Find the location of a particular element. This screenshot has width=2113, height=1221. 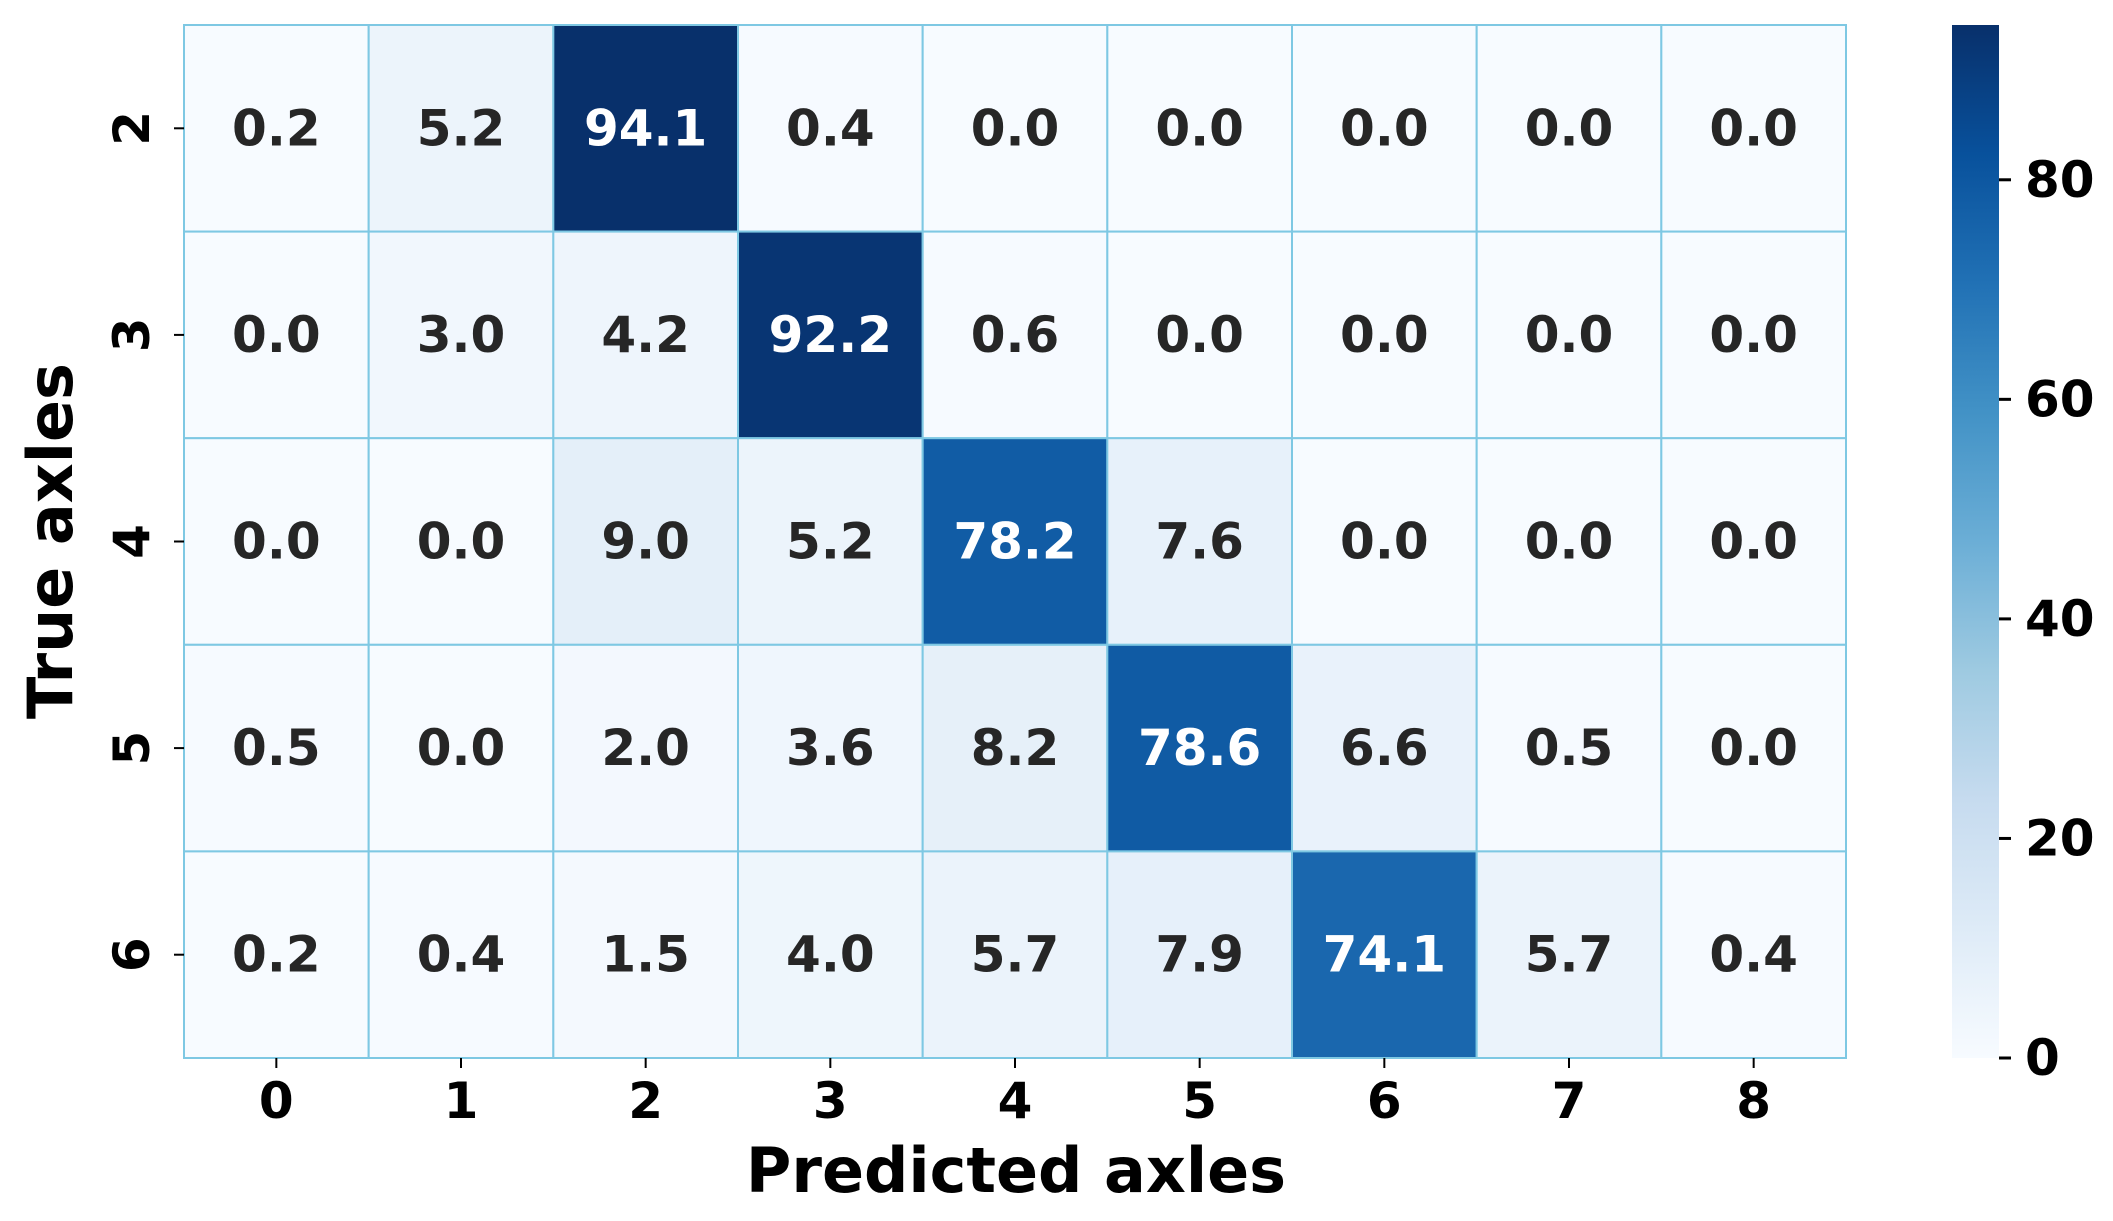

y-tick-label: 5 is located at coordinates (132, 748).